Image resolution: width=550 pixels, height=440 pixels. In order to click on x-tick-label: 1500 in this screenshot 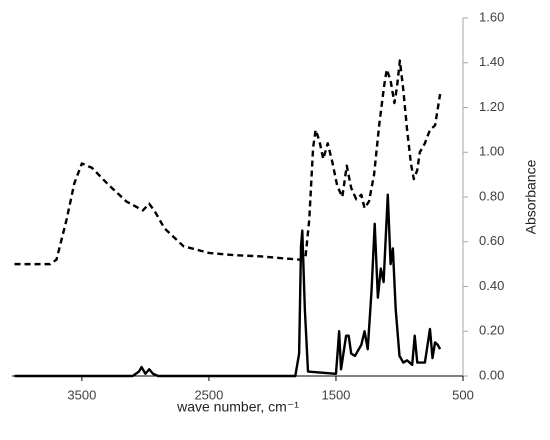, I will do `click(335, 394)`.